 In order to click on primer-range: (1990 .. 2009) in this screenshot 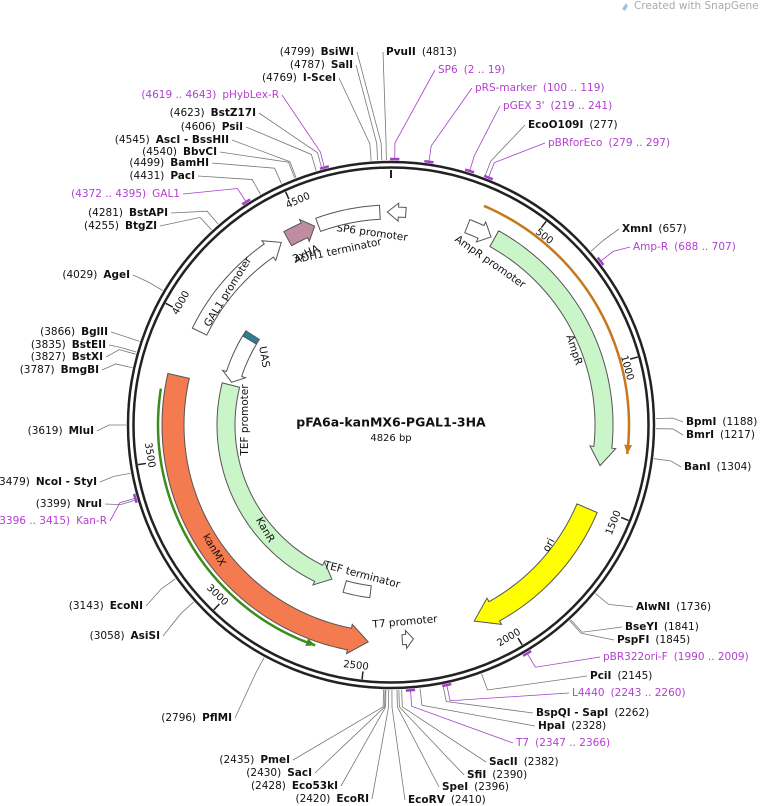, I will do `click(711, 657)`.